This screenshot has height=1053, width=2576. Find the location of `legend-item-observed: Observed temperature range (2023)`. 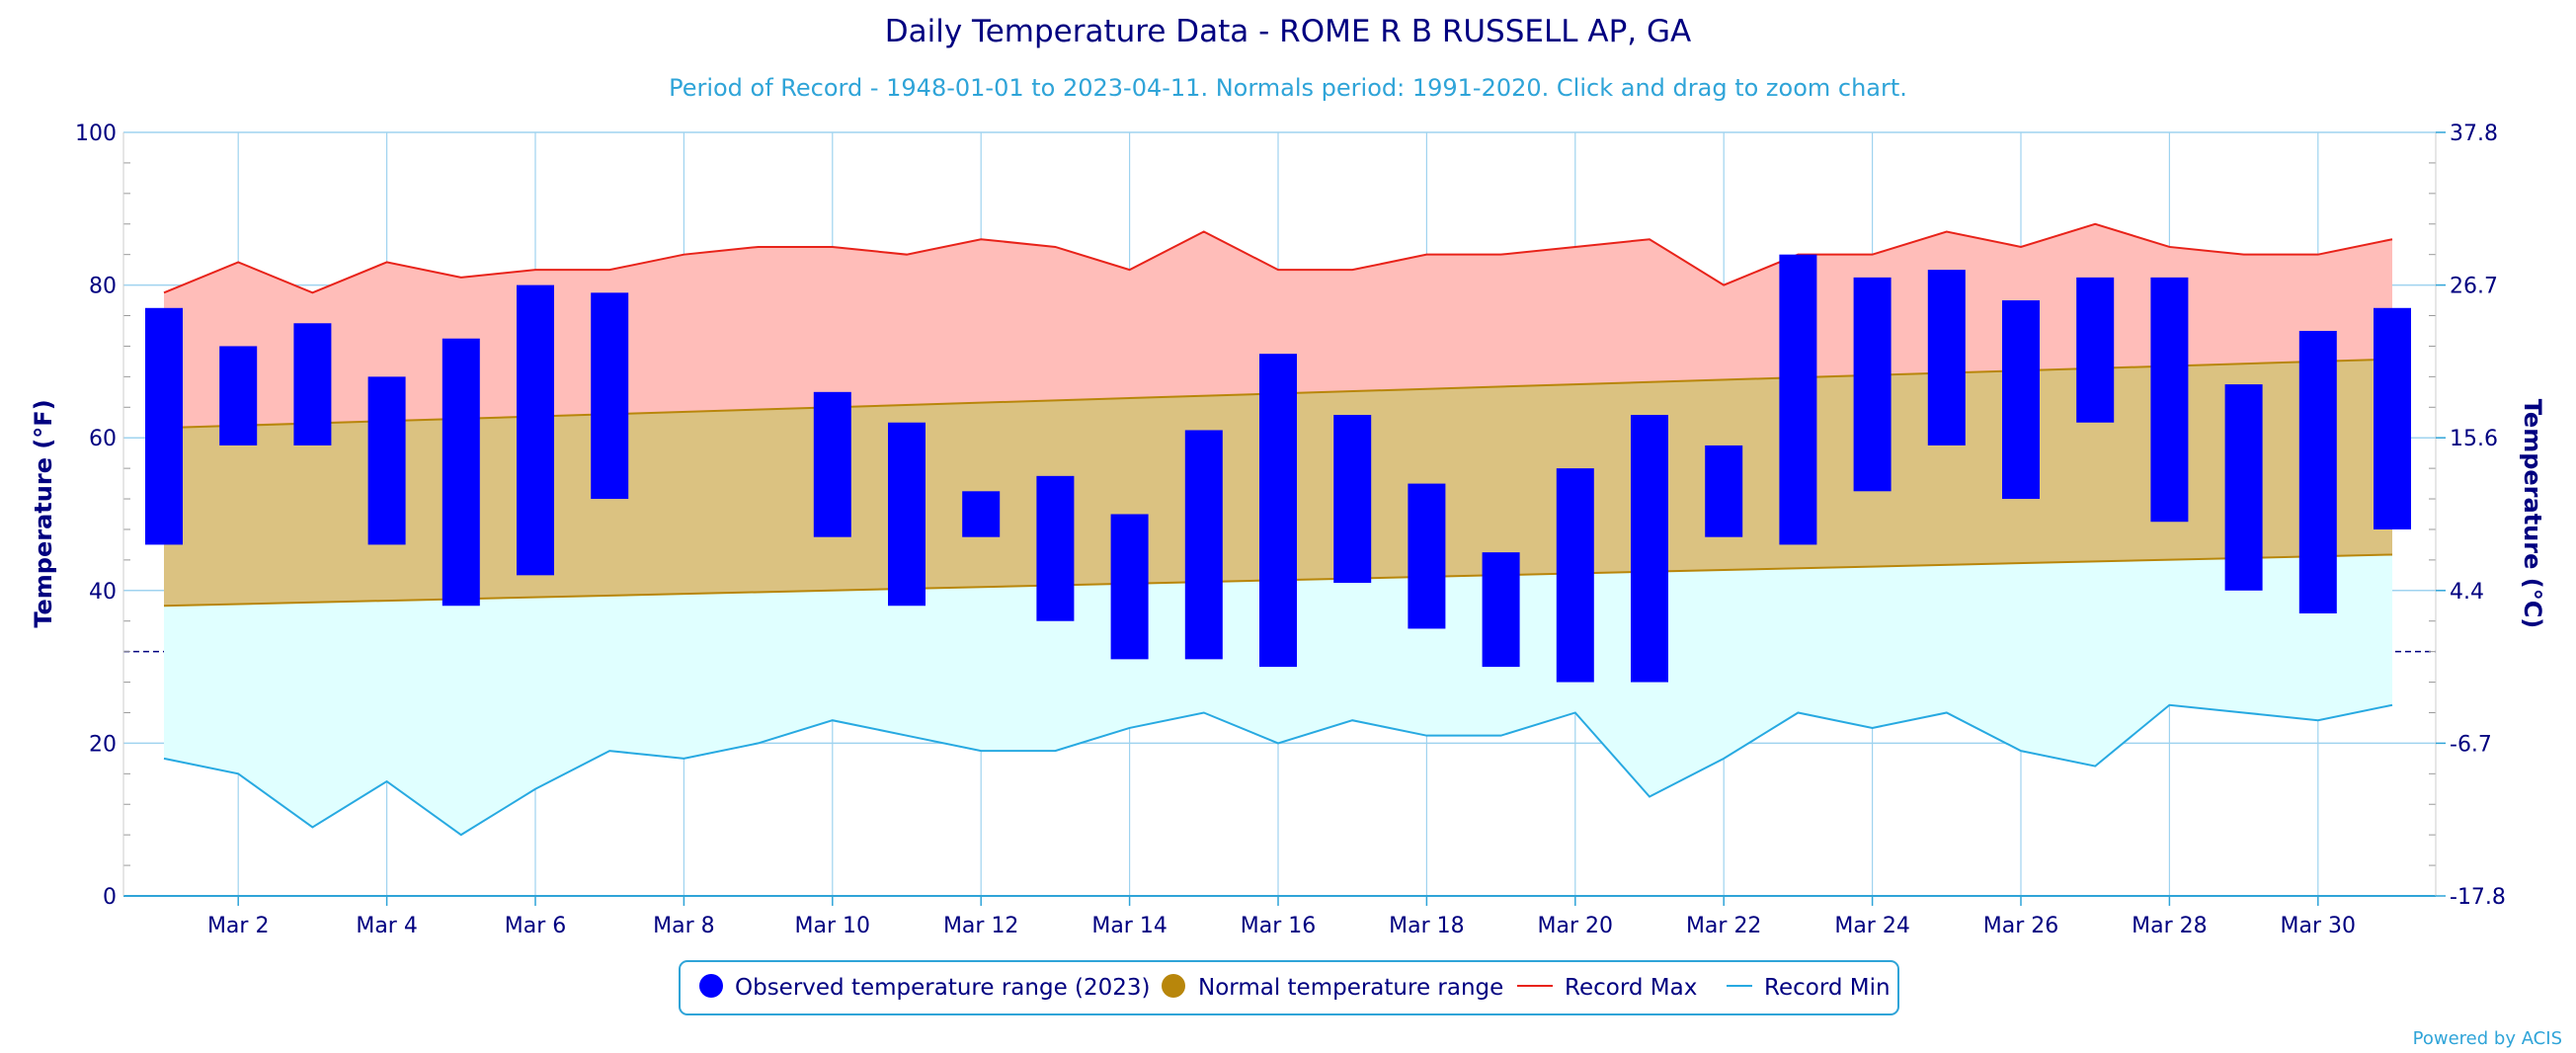

legend-item-observed: Observed temperature range (2023) is located at coordinates (925, 988).